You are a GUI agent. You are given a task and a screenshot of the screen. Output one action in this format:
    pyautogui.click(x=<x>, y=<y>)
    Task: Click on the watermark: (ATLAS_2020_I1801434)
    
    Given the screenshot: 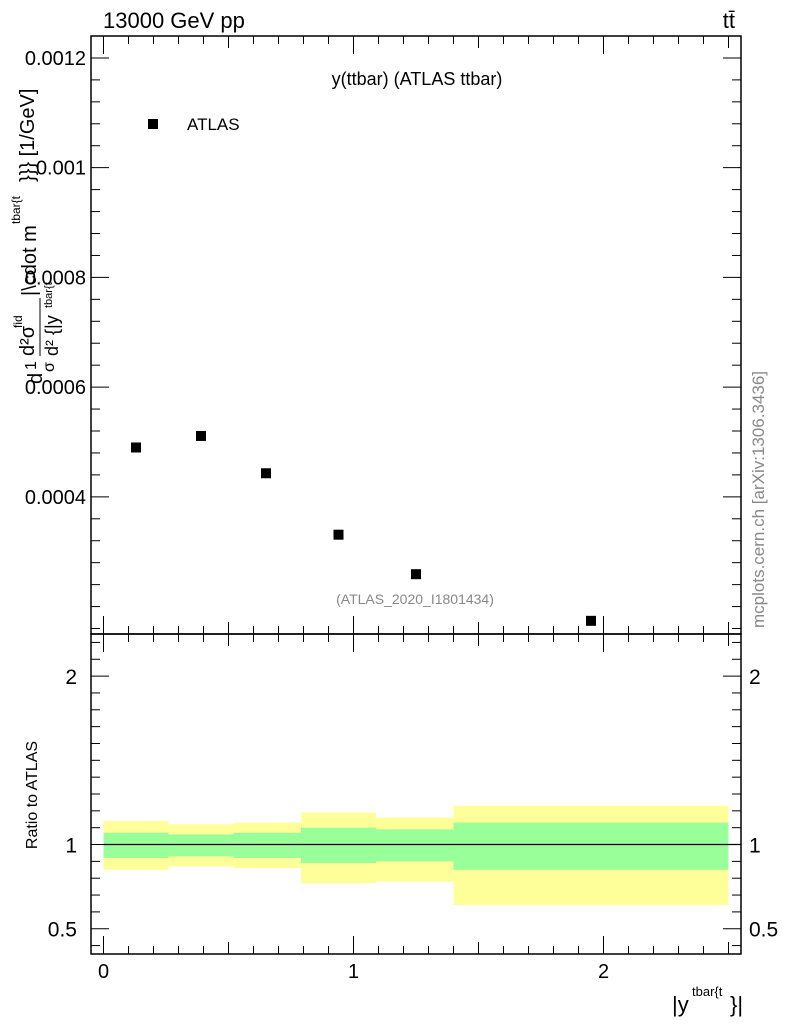 What is the action you would take?
    pyautogui.click(x=415, y=599)
    